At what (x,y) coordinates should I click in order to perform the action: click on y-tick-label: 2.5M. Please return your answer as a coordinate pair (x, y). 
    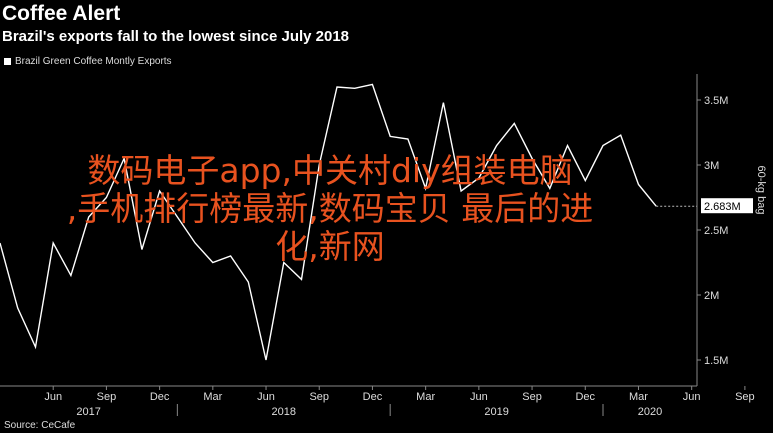
    Looking at the image, I should click on (716, 231).